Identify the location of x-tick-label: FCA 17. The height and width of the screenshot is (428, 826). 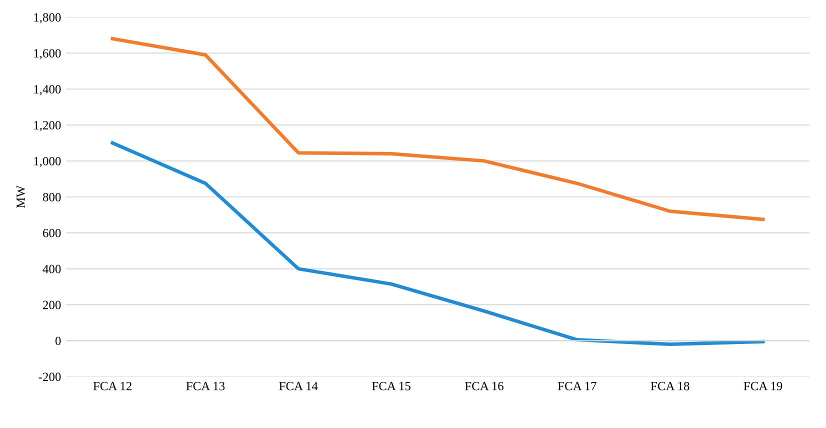
(577, 386).